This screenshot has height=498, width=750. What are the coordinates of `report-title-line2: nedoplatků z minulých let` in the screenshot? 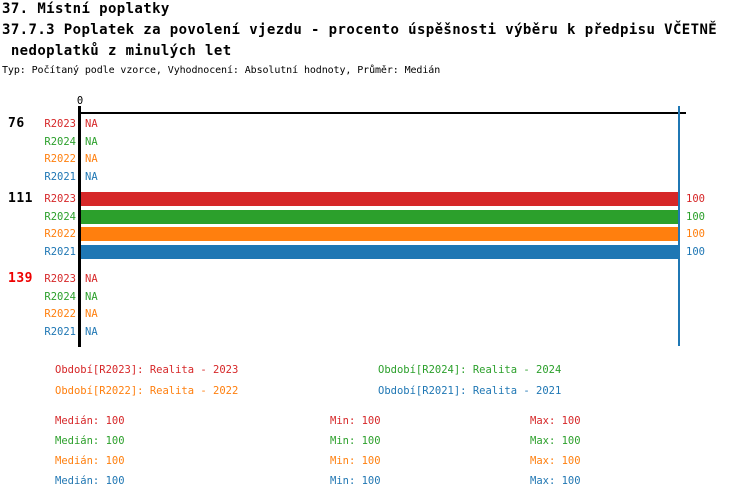 It's located at (117, 51).